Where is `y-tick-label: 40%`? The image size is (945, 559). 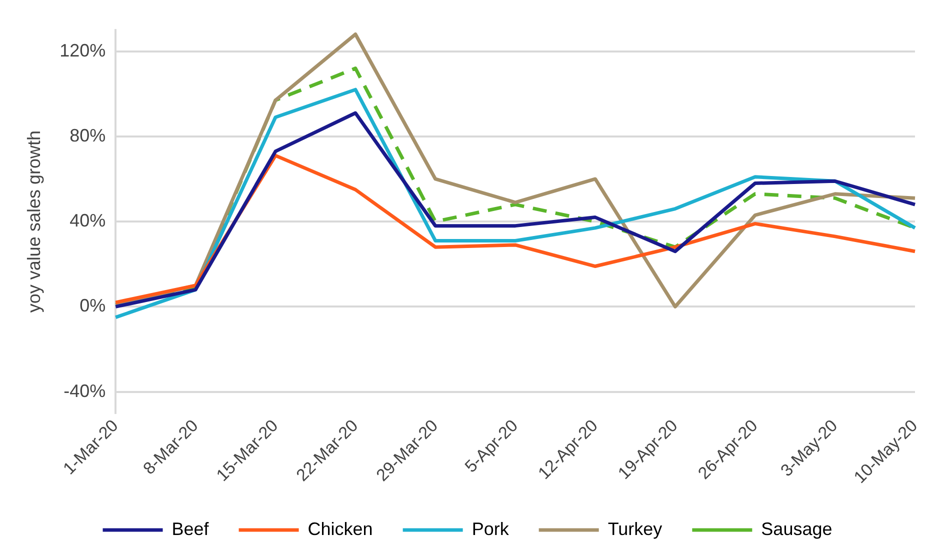
y-tick-label: 40% is located at coordinates (88, 220).